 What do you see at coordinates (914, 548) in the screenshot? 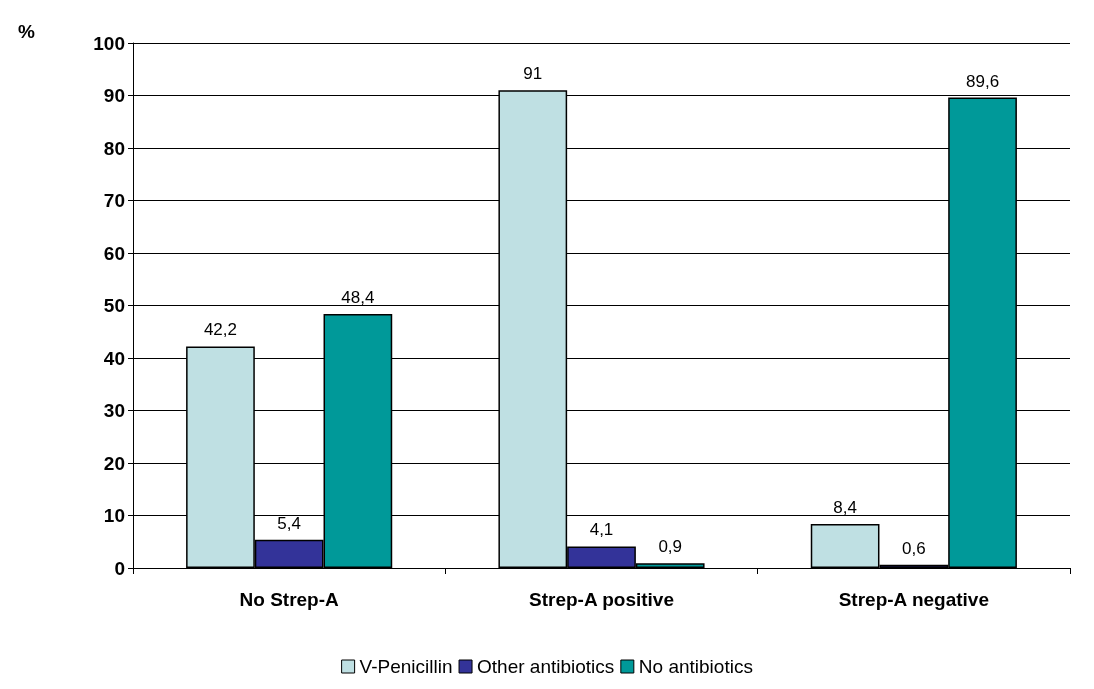
I see `data-label: 0,6` at bounding box center [914, 548].